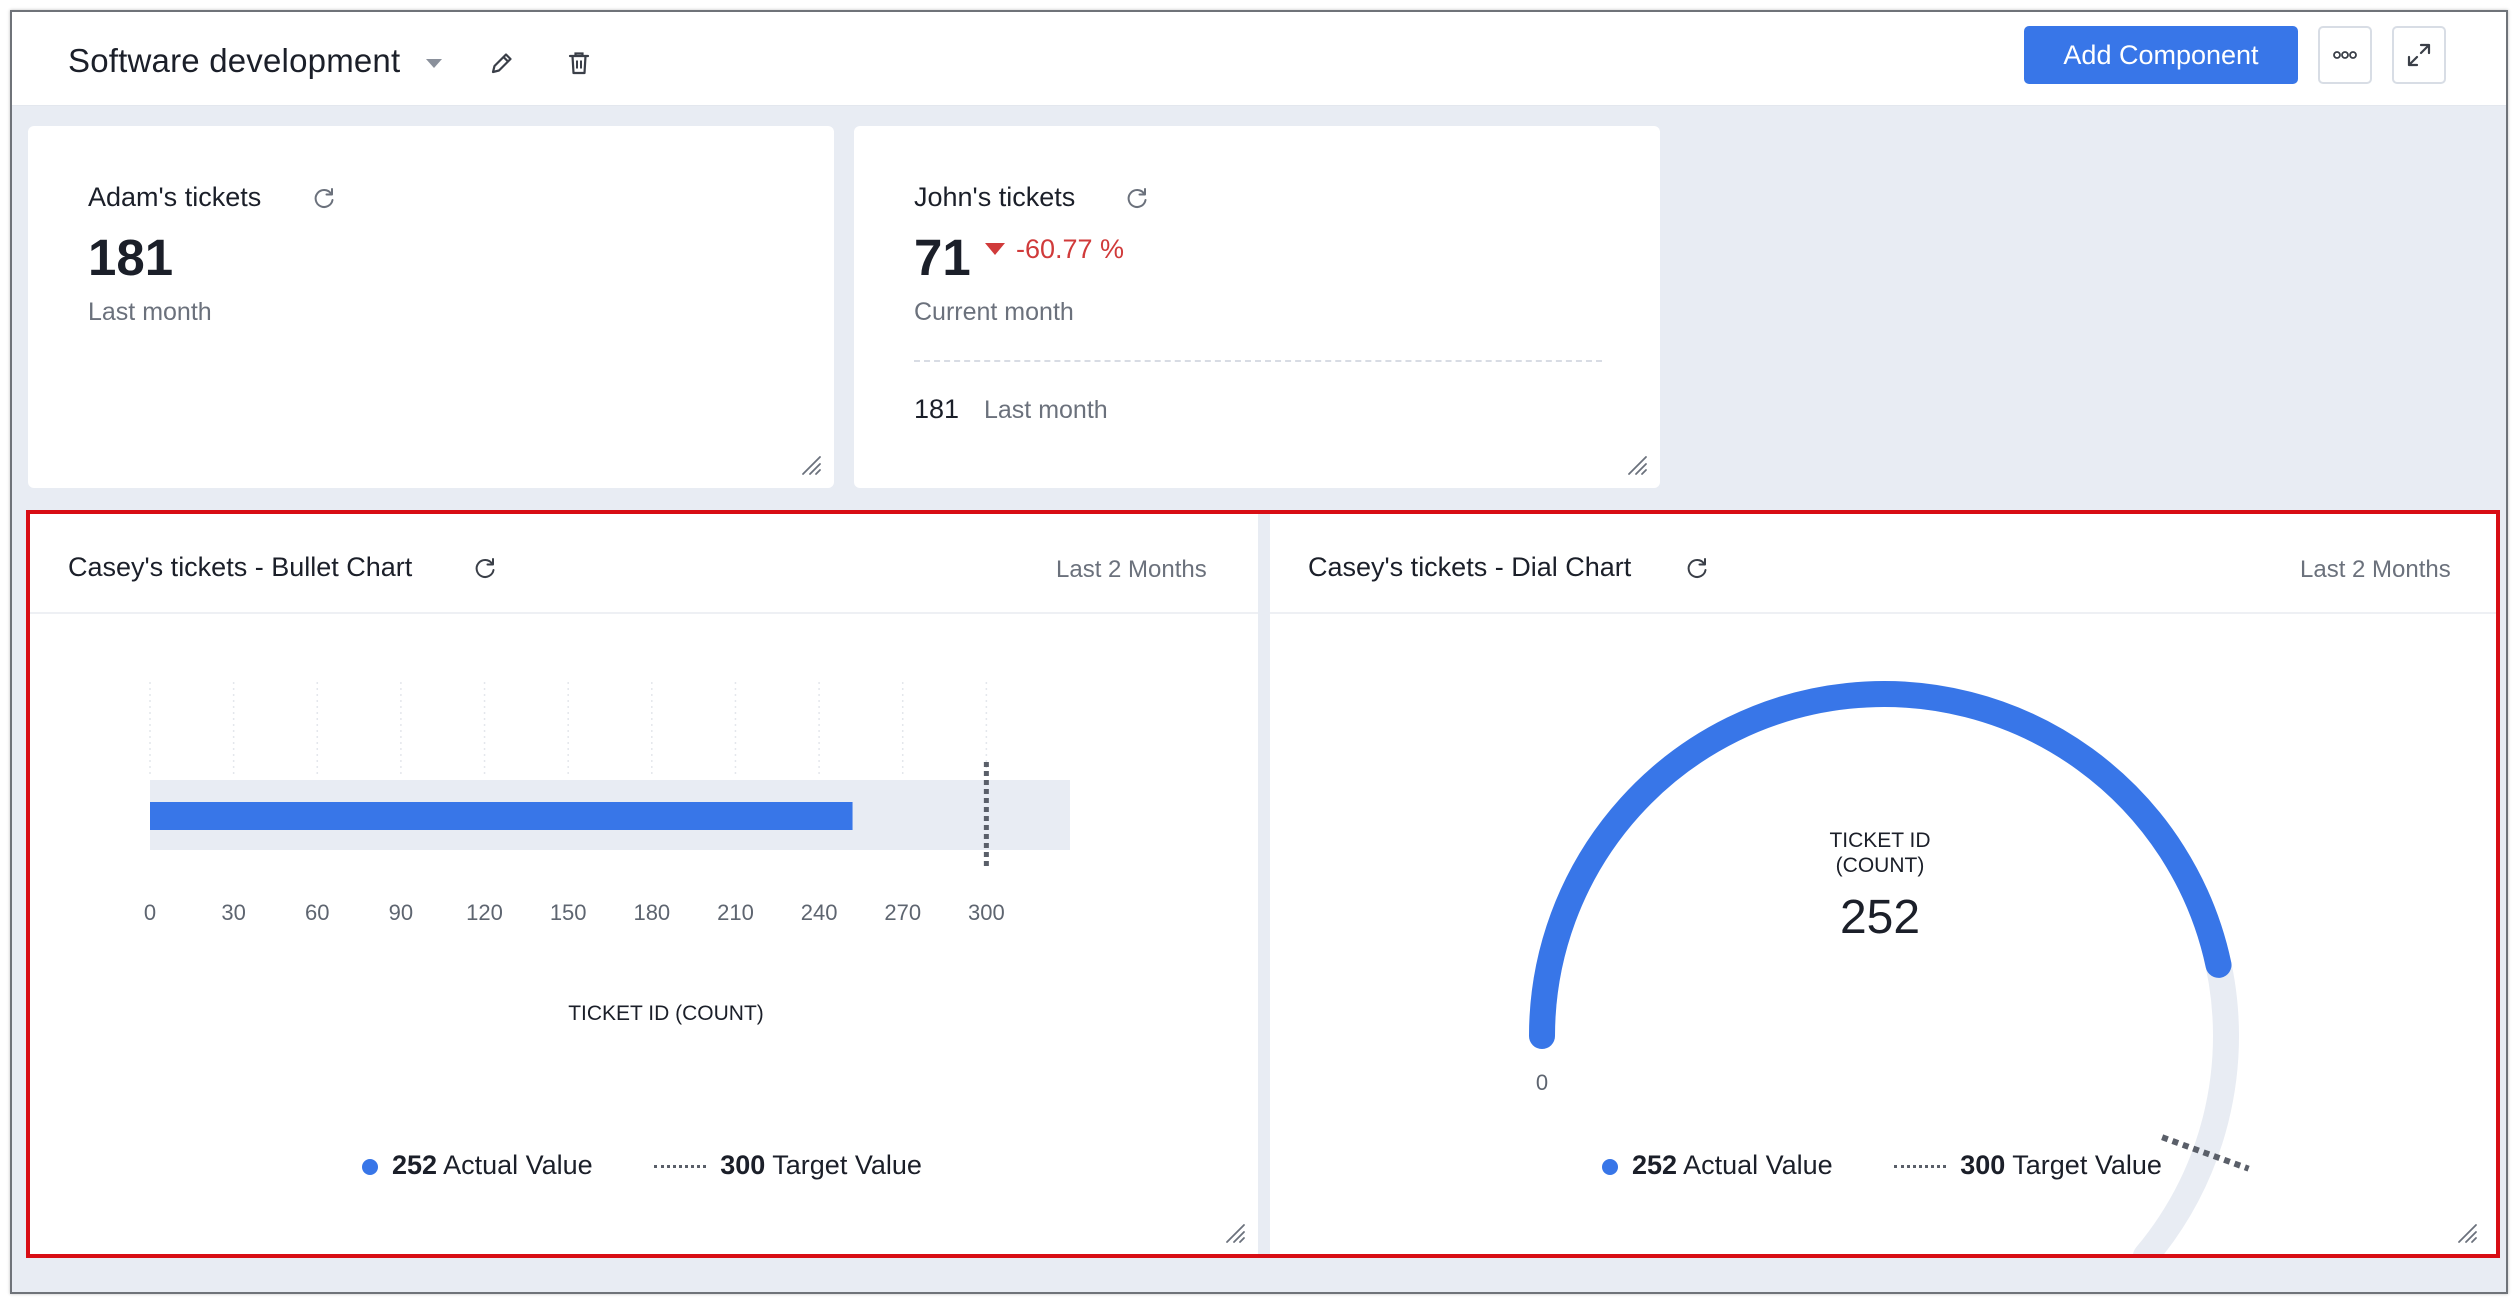 This screenshot has height=1304, width=2518. What do you see at coordinates (568, 912) in the screenshot?
I see `x-tick-label: 150` at bounding box center [568, 912].